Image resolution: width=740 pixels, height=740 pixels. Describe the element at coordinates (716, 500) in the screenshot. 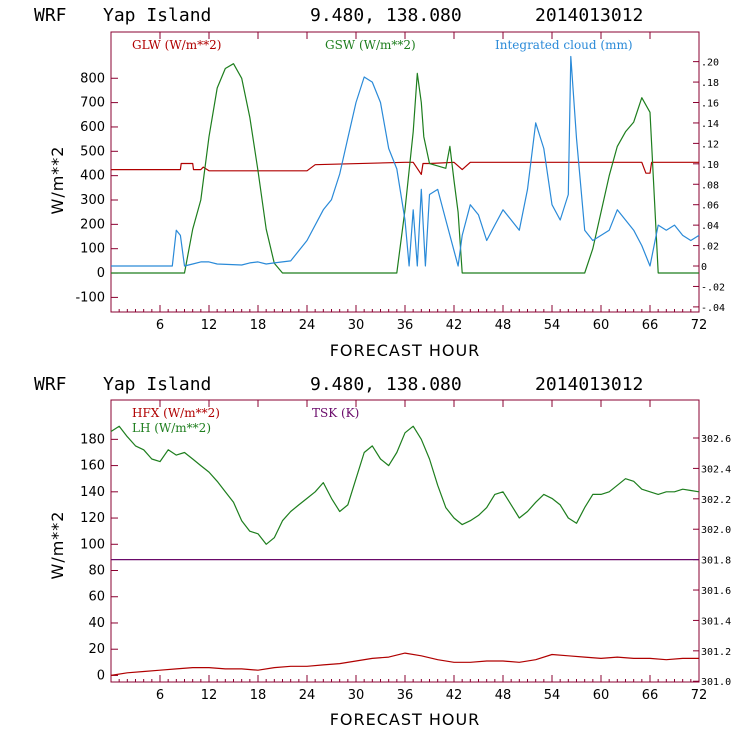

I see `y2-tick-label: 302.2` at that location.